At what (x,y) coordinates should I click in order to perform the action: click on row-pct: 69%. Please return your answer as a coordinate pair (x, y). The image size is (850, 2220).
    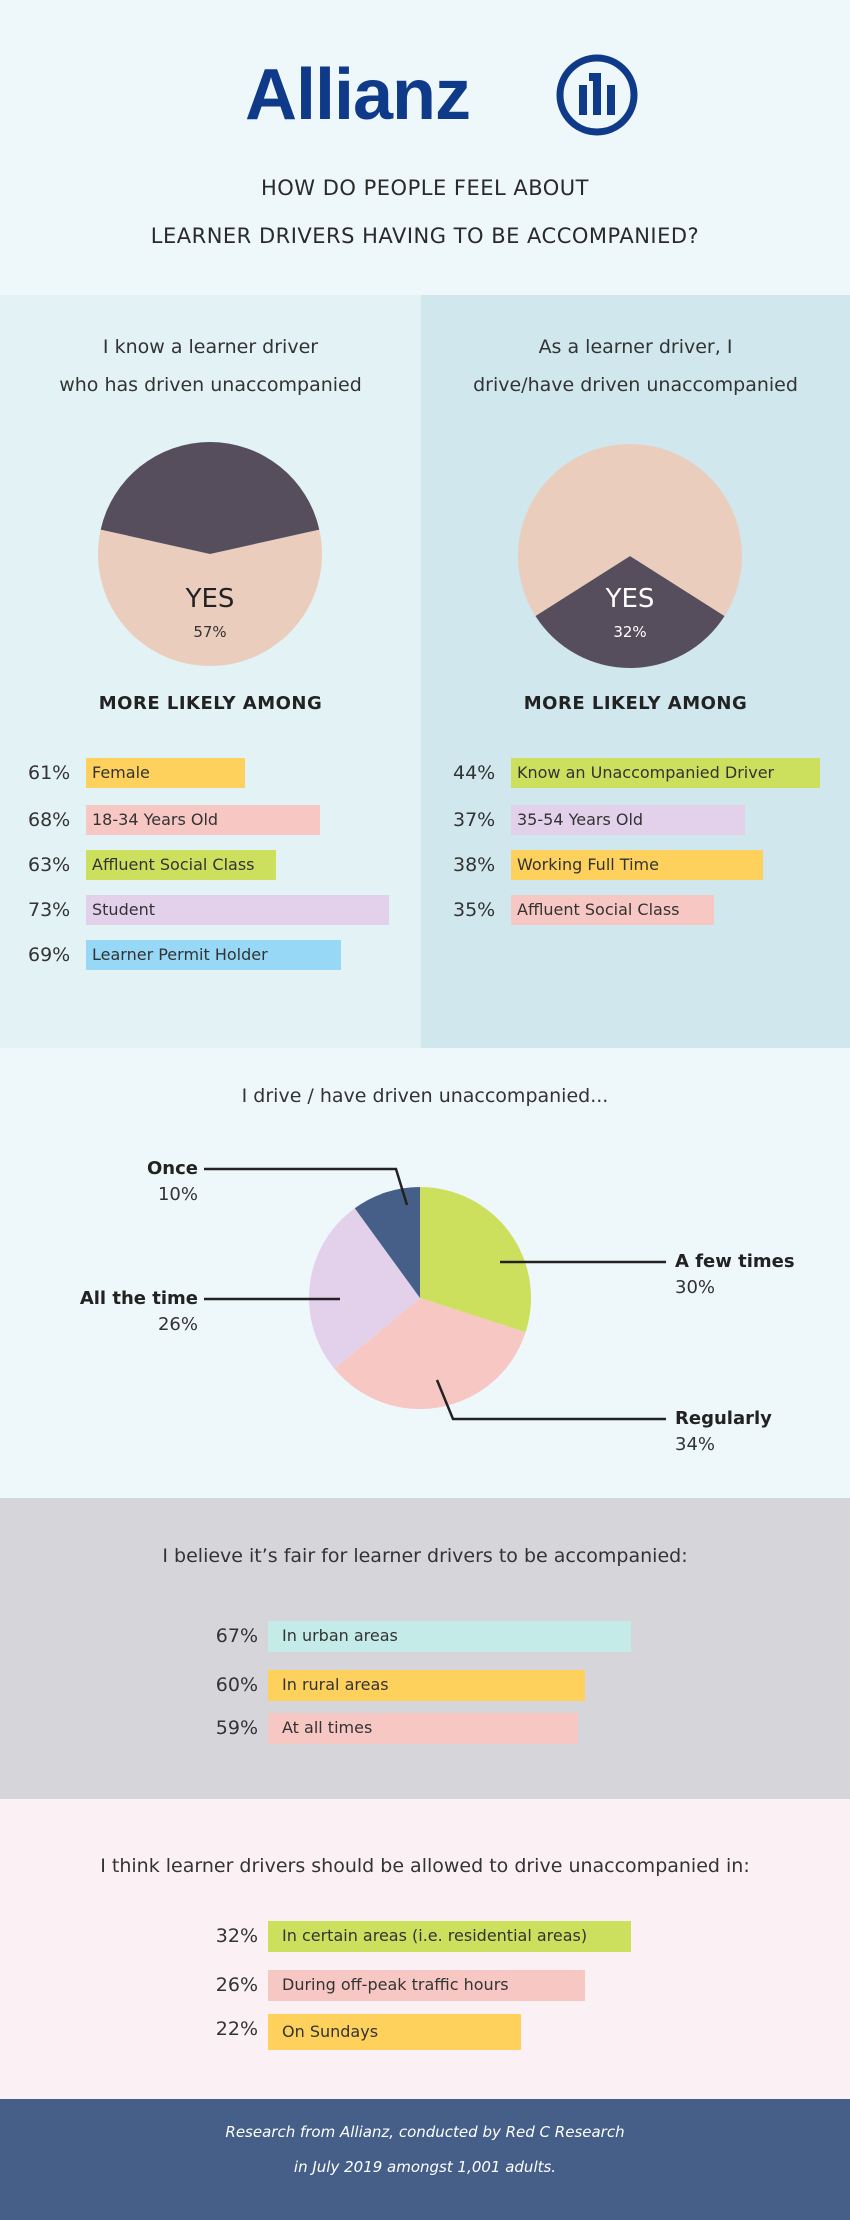
    Looking at the image, I should click on (49, 955).